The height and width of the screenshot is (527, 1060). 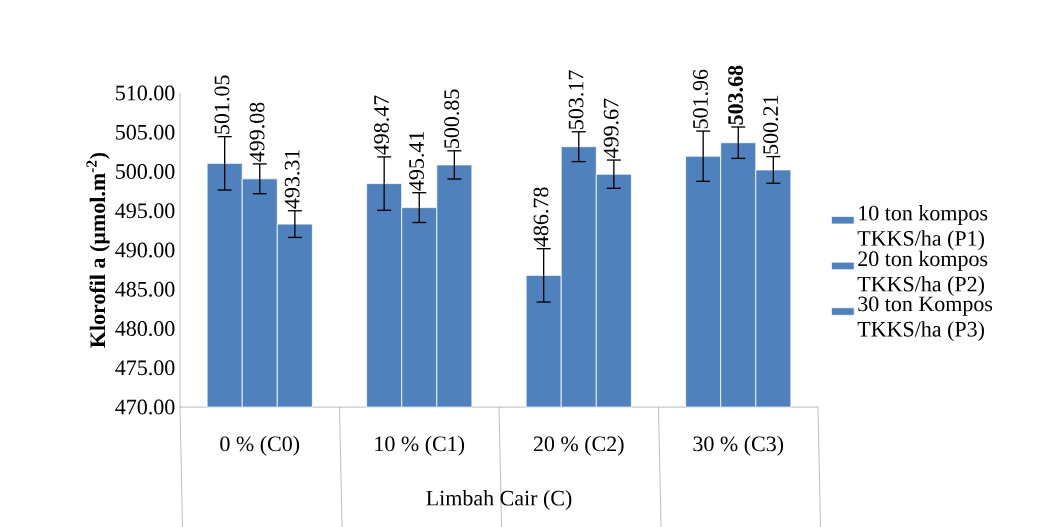 I want to click on data-label: 486.78, so click(x=541, y=217).